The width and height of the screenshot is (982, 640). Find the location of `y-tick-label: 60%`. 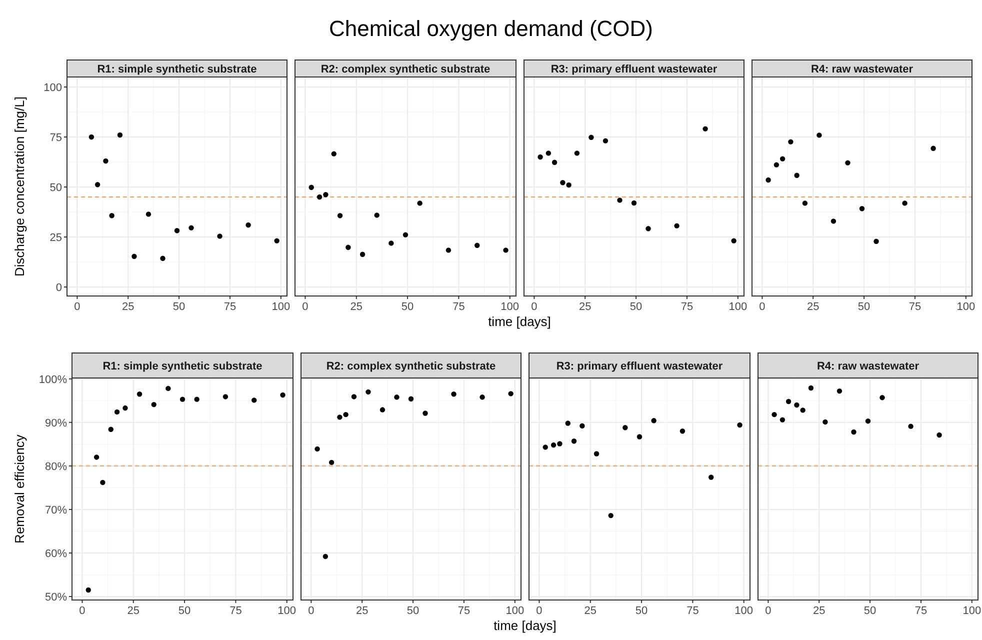

y-tick-label: 60% is located at coordinates (56, 554).